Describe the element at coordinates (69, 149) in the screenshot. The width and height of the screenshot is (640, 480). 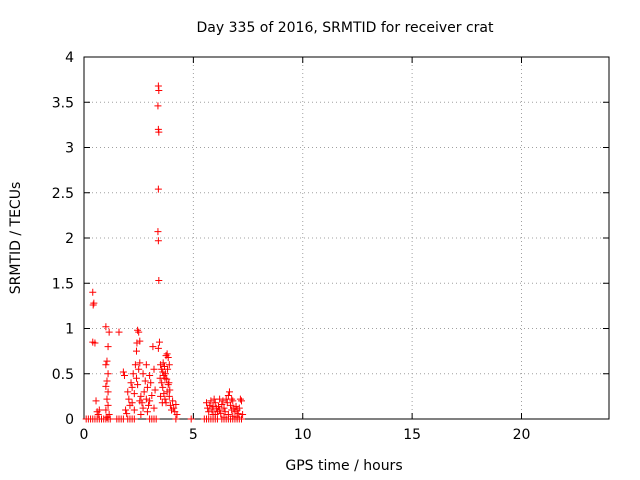
I see `y-tick-label: 3` at that location.